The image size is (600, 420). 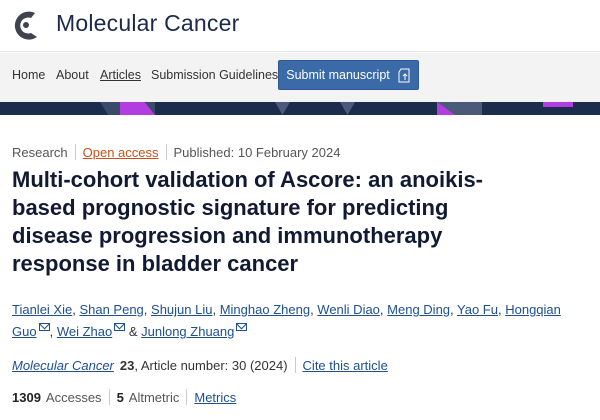 I want to click on open-access-link: Open access, so click(x=120, y=152).